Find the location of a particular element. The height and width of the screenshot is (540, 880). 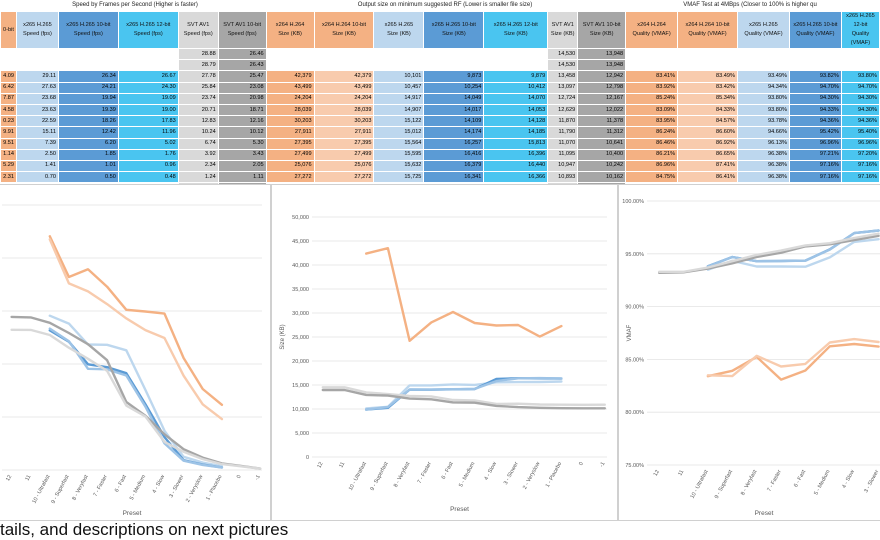

table-cell: 27,499 is located at coordinates (290, 154).